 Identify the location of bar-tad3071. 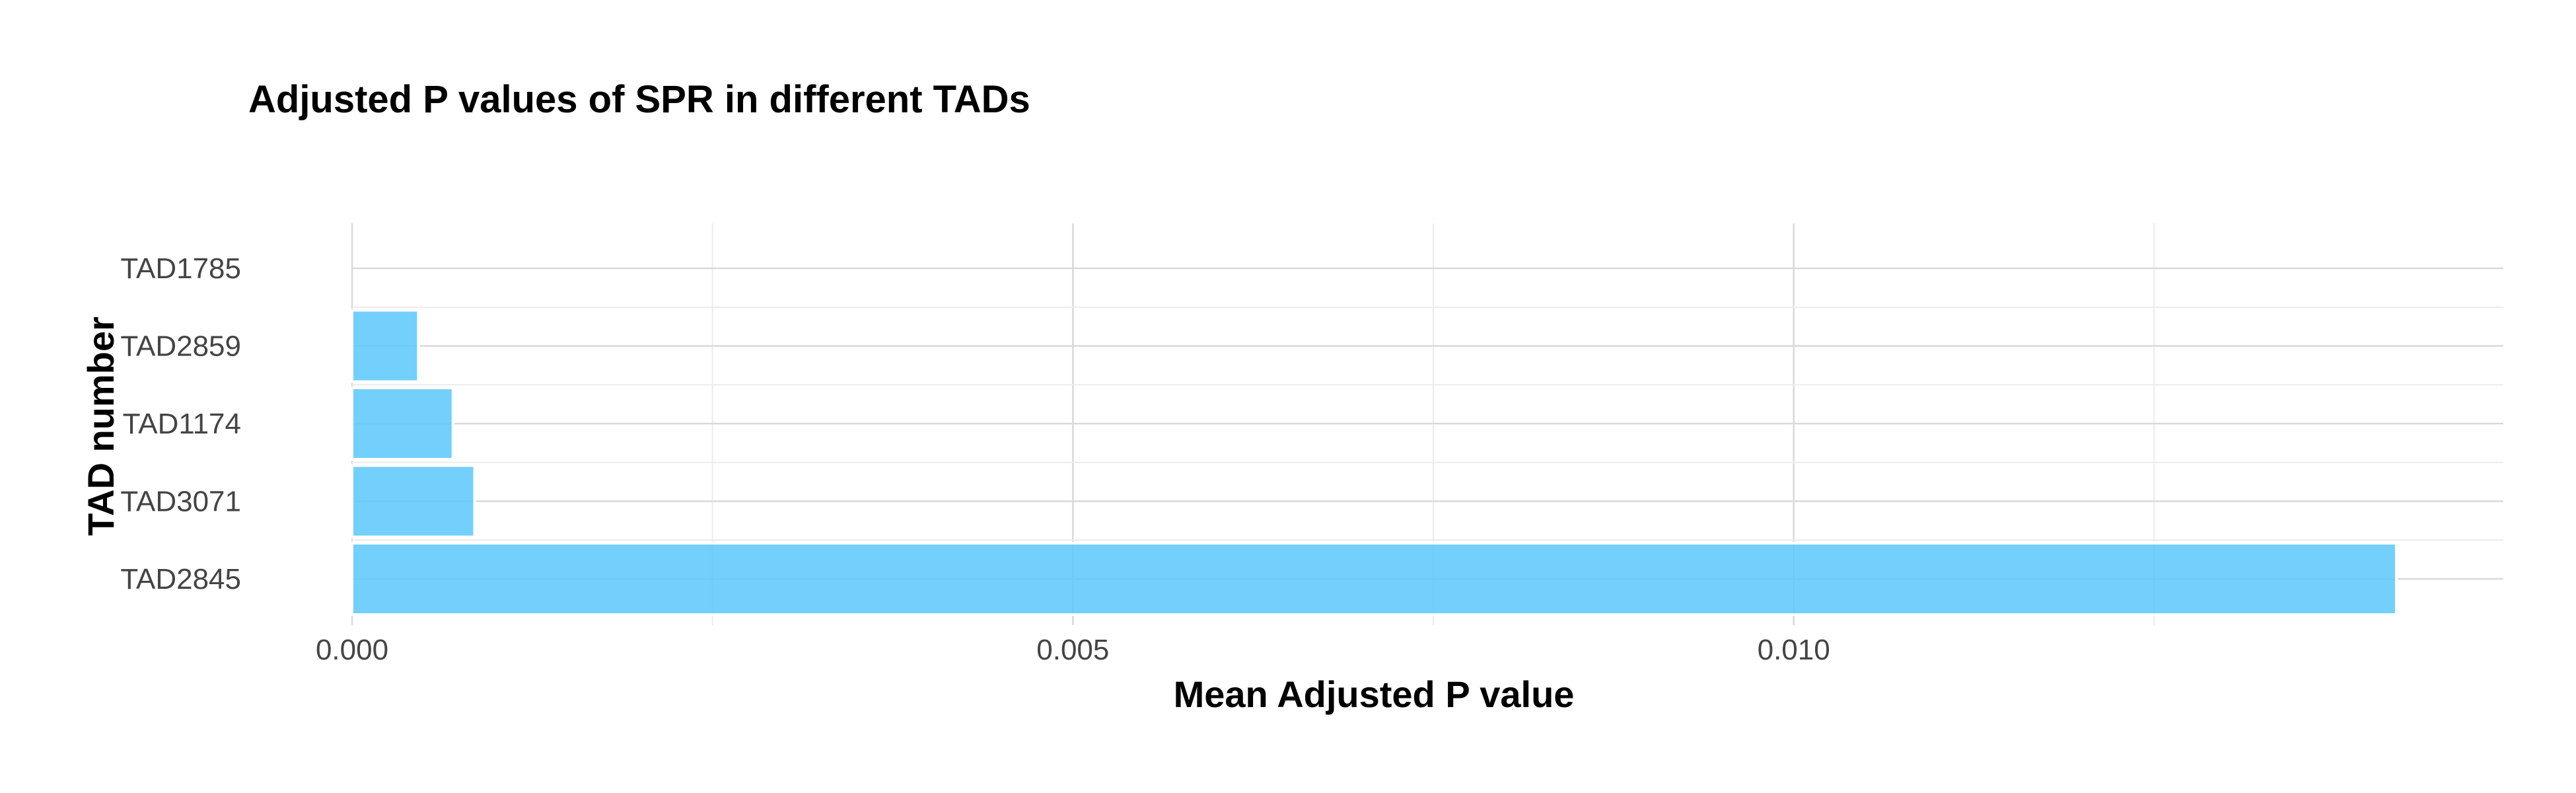
(413, 502).